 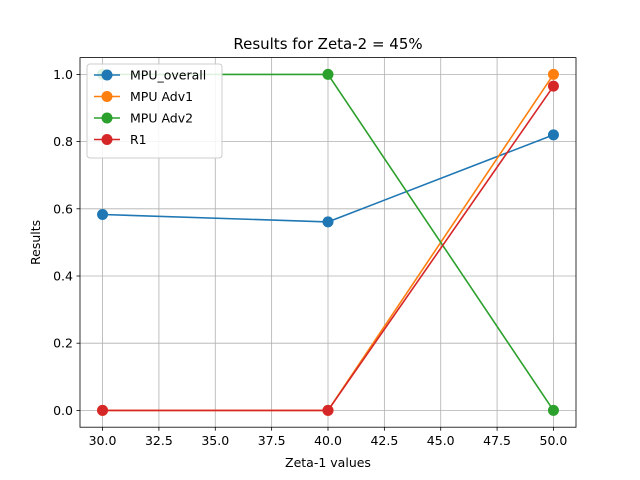 What do you see at coordinates (215, 440) in the screenshot?
I see `x-tick-label: 35.0` at bounding box center [215, 440].